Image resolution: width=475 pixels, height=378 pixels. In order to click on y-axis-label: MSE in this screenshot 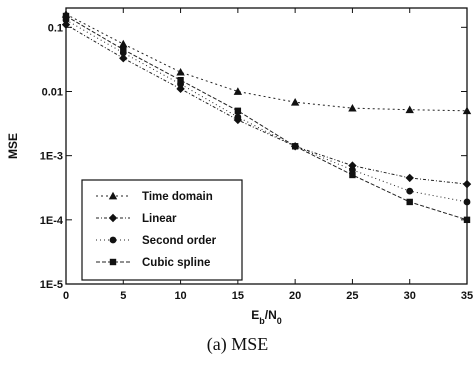, I will do `click(13, 146)`.